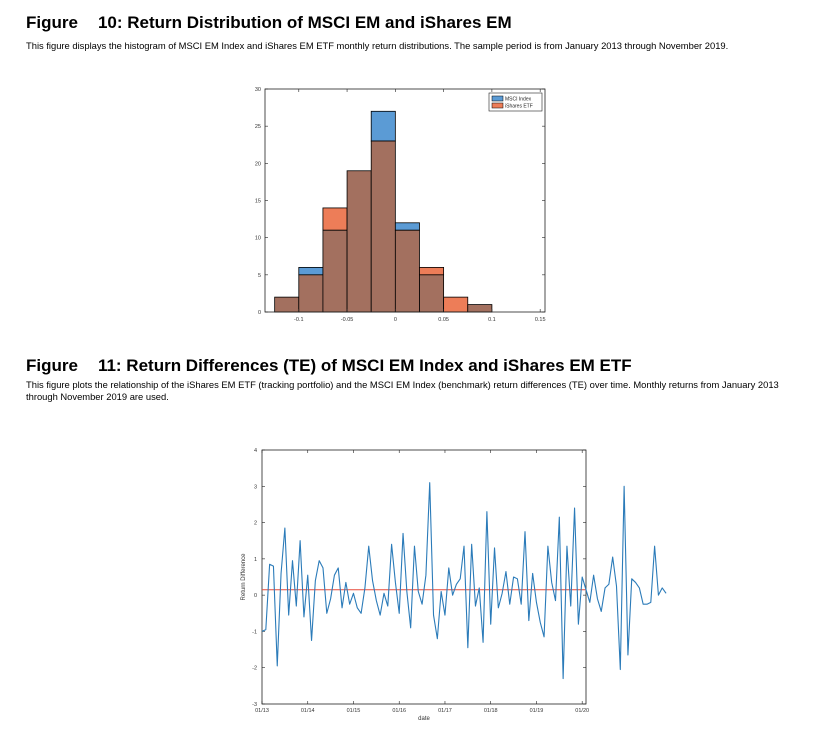 This screenshot has width=828, height=750. I want to click on y-tick-label: 20, so click(258, 164).